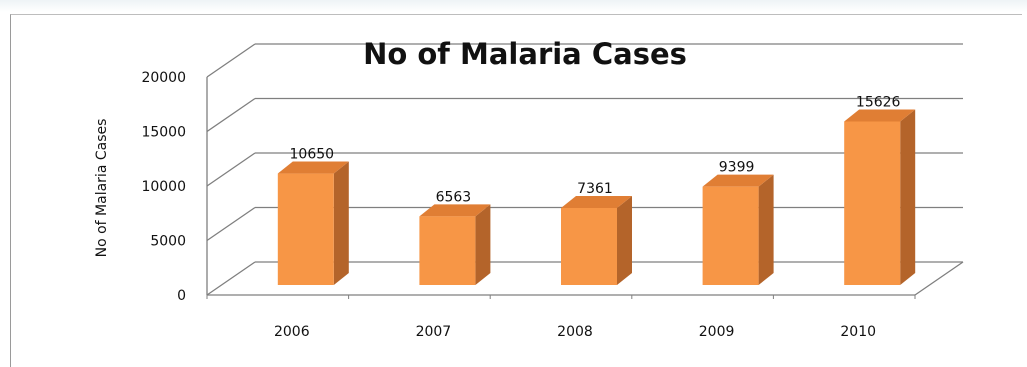 Image resolution: width=1027 pixels, height=367 pixels. I want to click on x-tick-label: 2008, so click(575, 332).